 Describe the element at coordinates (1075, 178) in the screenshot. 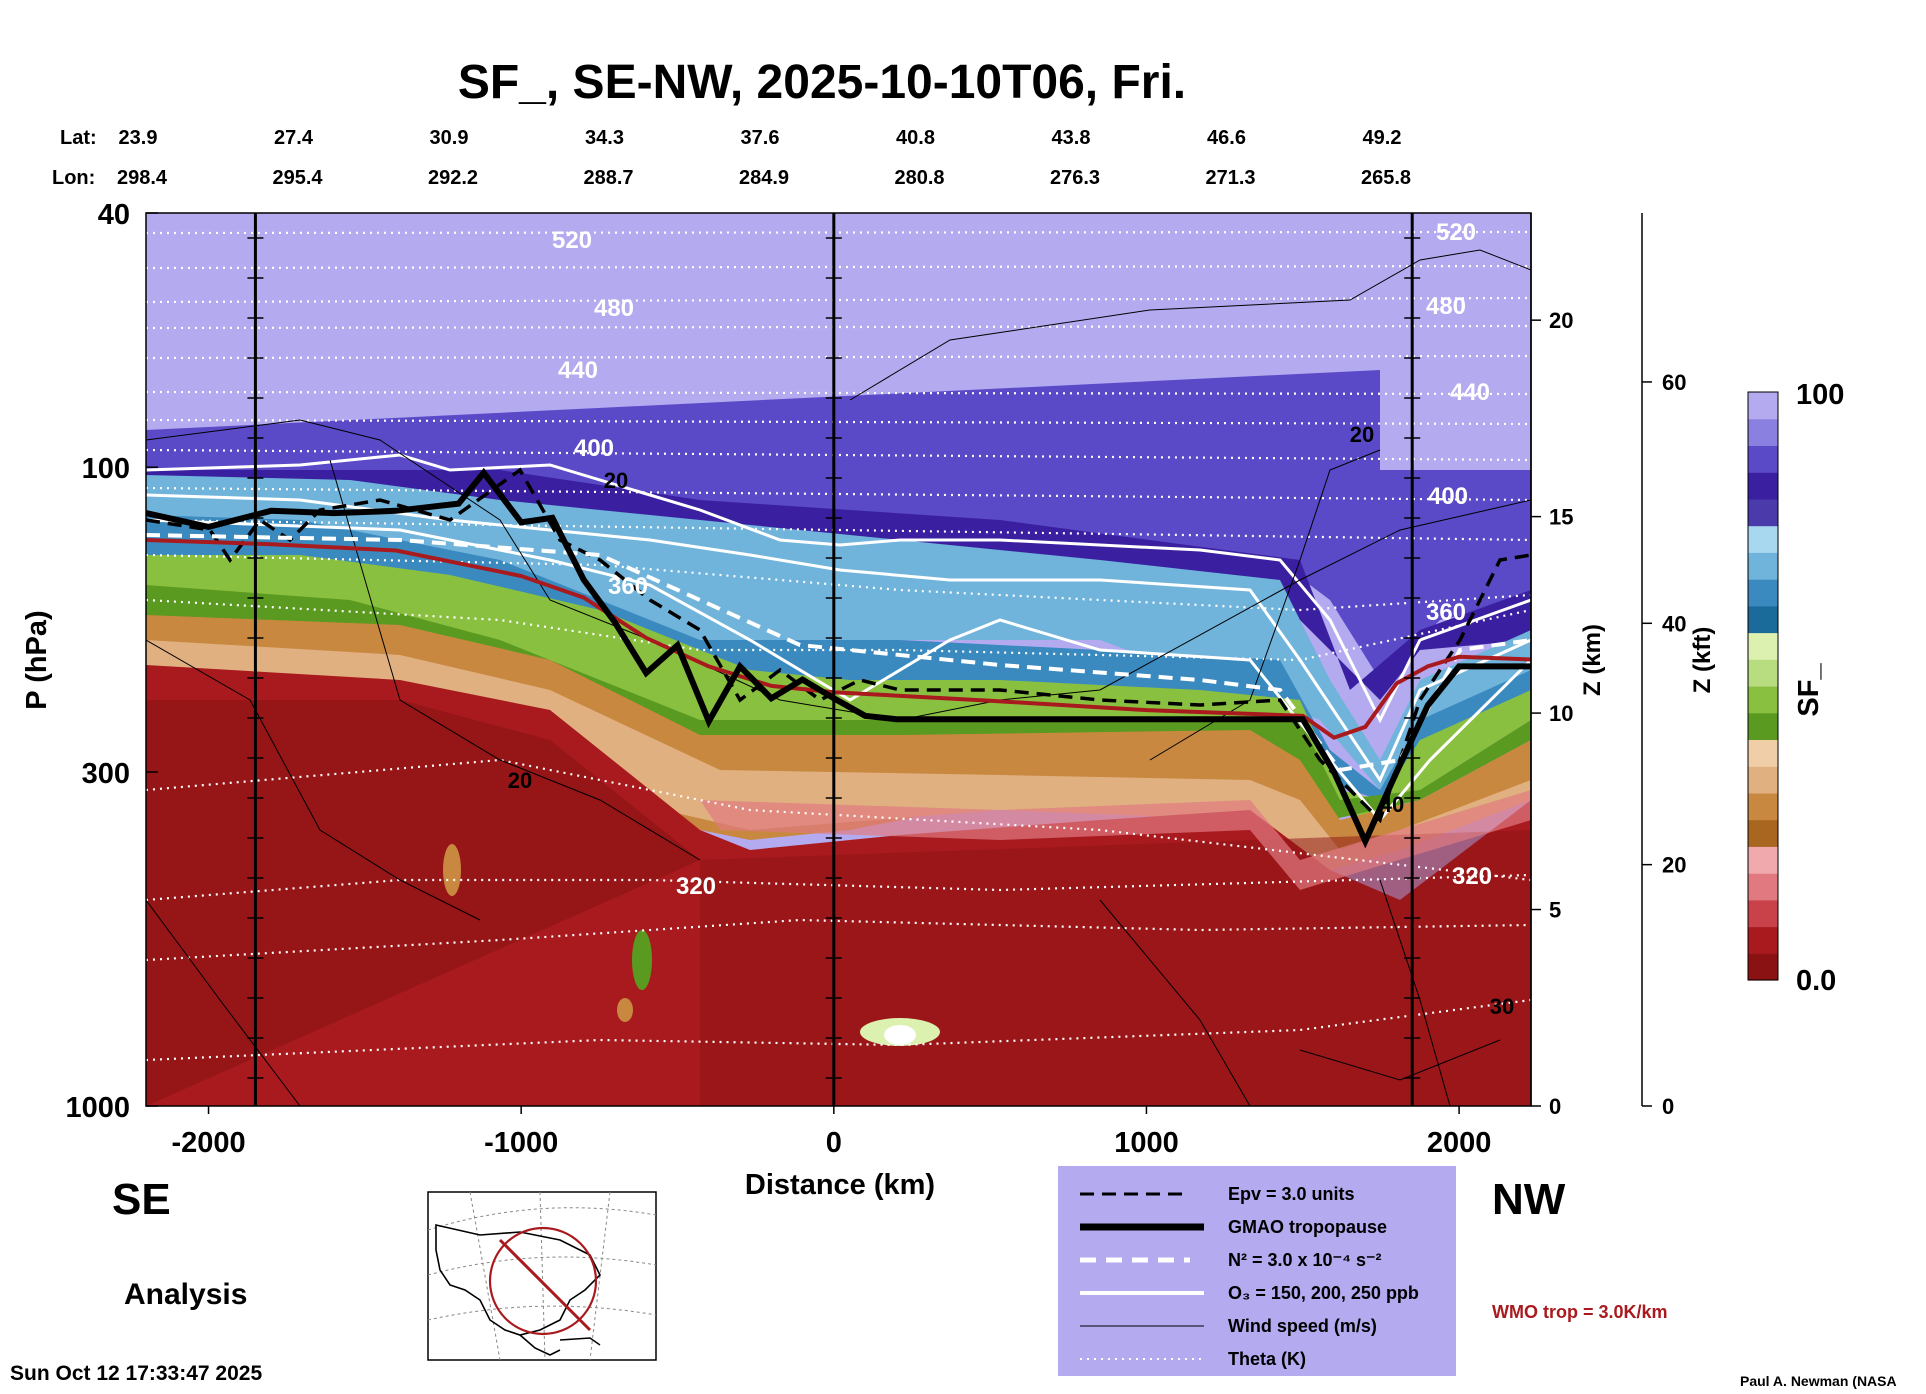

I see `lon-value: 276.3` at that location.